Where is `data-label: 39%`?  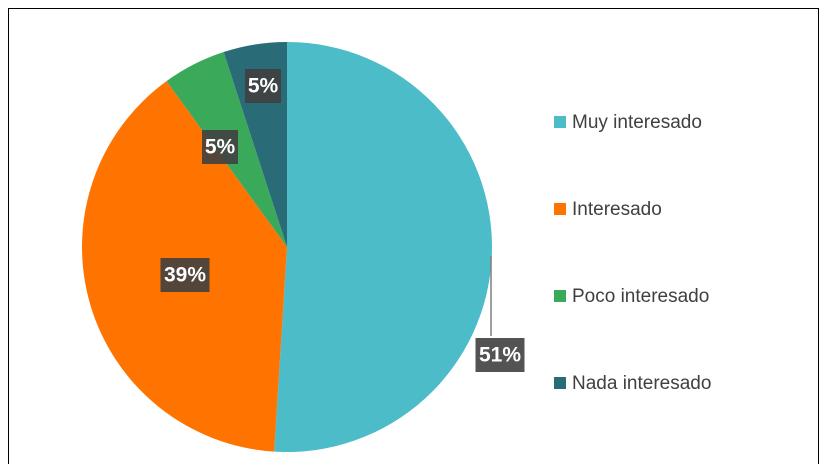
data-label: 39% is located at coordinates (185, 275).